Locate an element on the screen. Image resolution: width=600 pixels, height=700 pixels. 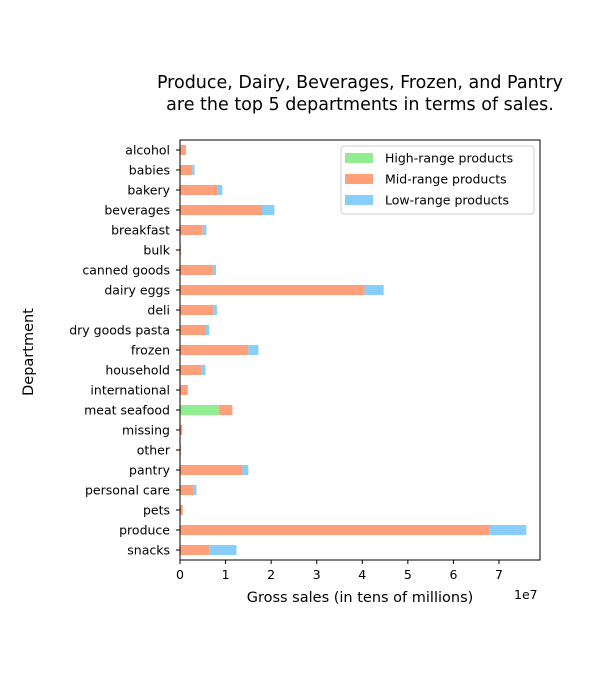
legend-swatch-low-range-products is located at coordinates (359, 200).